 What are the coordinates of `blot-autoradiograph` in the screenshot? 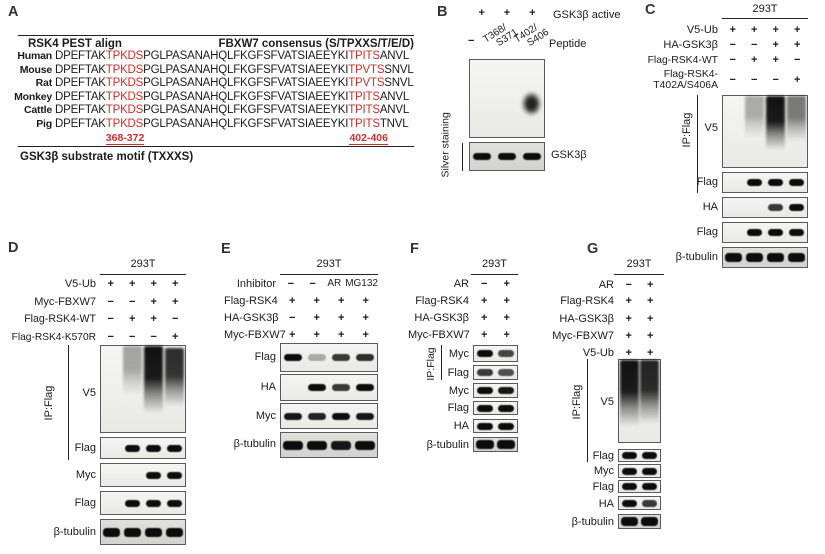 It's located at (507, 98).